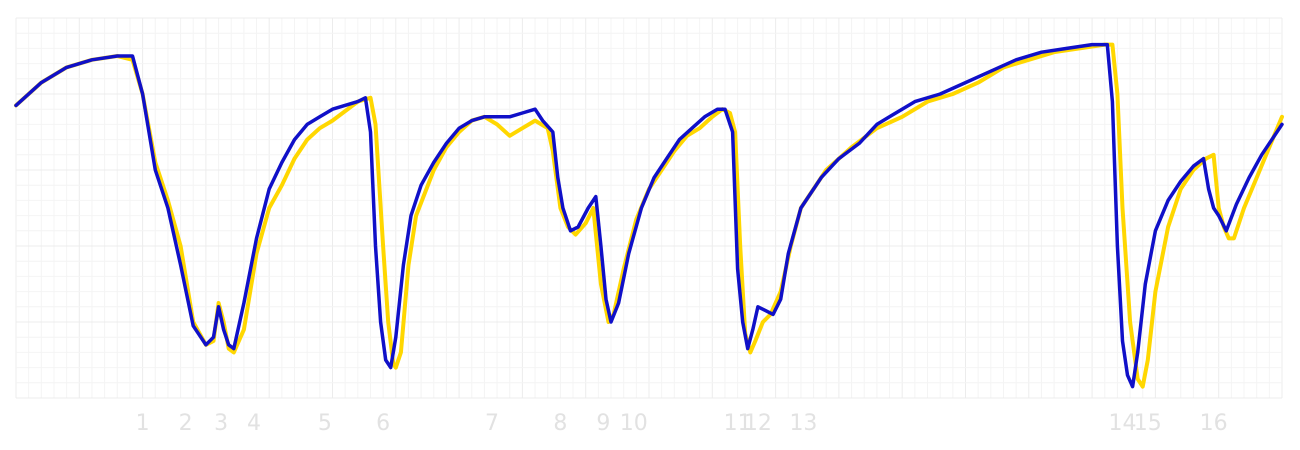 The image size is (1300, 450). What do you see at coordinates (803, 423) in the screenshot?
I see `x-tick-label: 13` at bounding box center [803, 423].